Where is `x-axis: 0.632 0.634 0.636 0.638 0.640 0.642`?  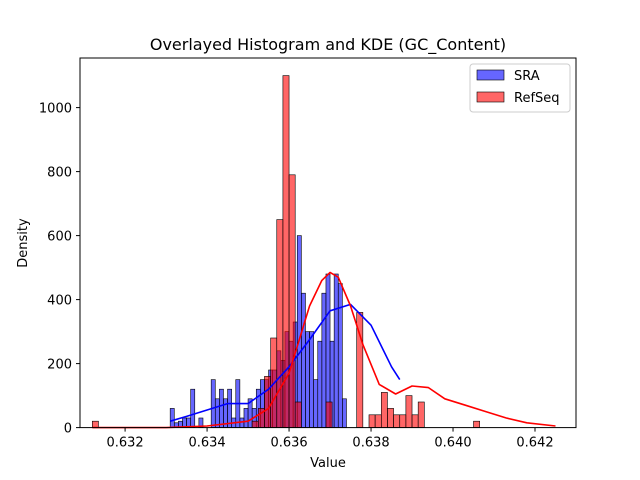 x-axis: 0.632 0.634 0.636 0.638 0.640 0.642 is located at coordinates (330, 439).